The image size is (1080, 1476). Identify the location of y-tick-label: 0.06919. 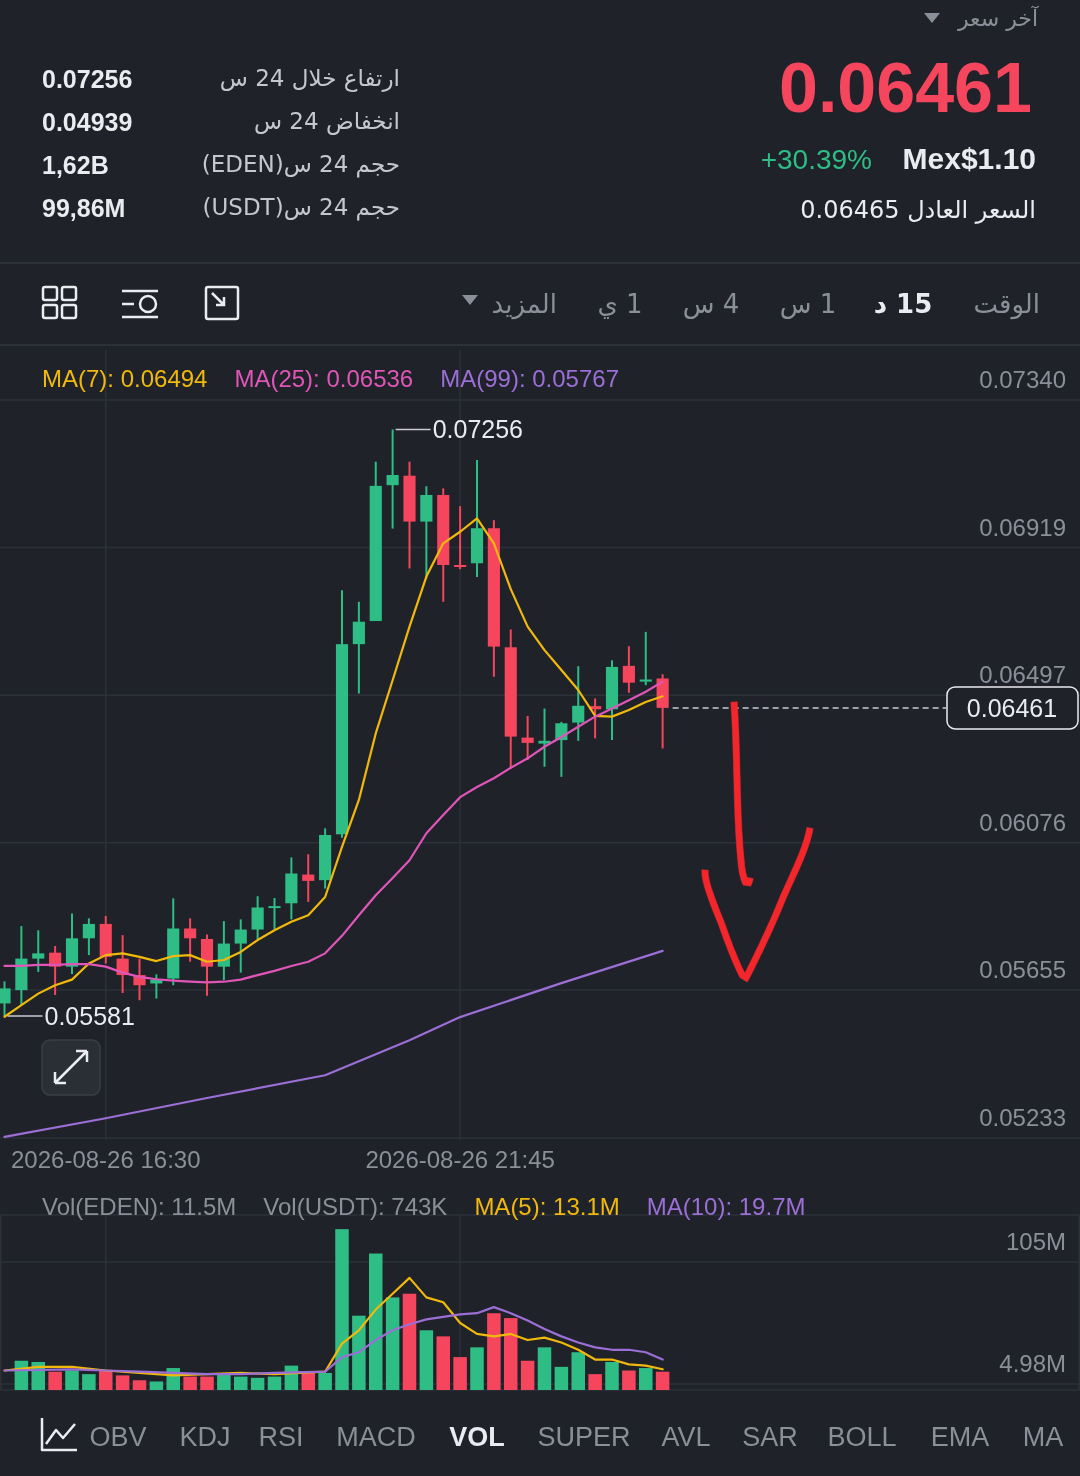
(1022, 527).